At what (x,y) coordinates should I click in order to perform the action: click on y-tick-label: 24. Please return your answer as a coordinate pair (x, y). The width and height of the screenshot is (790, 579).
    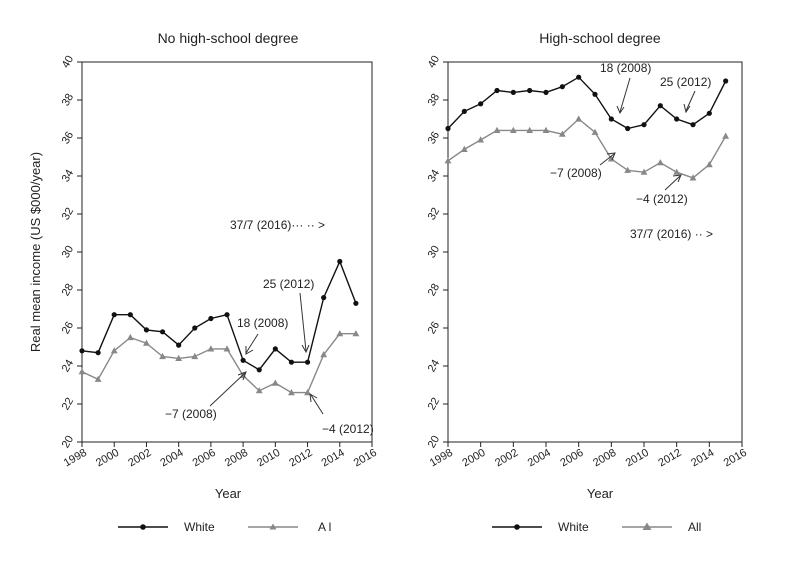
    Looking at the image, I should click on (434, 366).